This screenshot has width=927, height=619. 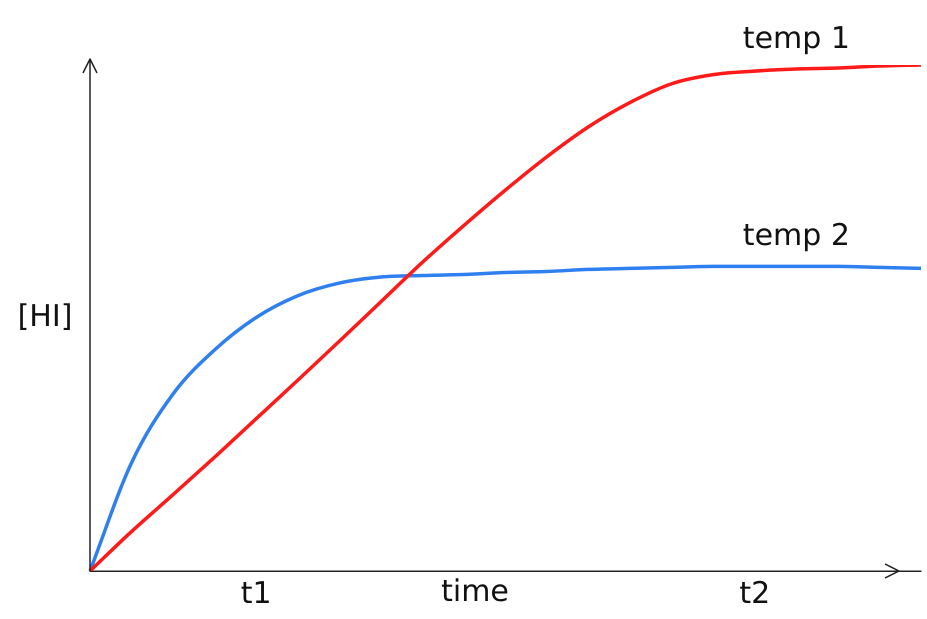 I want to click on y-axis-title: [HI], so click(x=45, y=316).